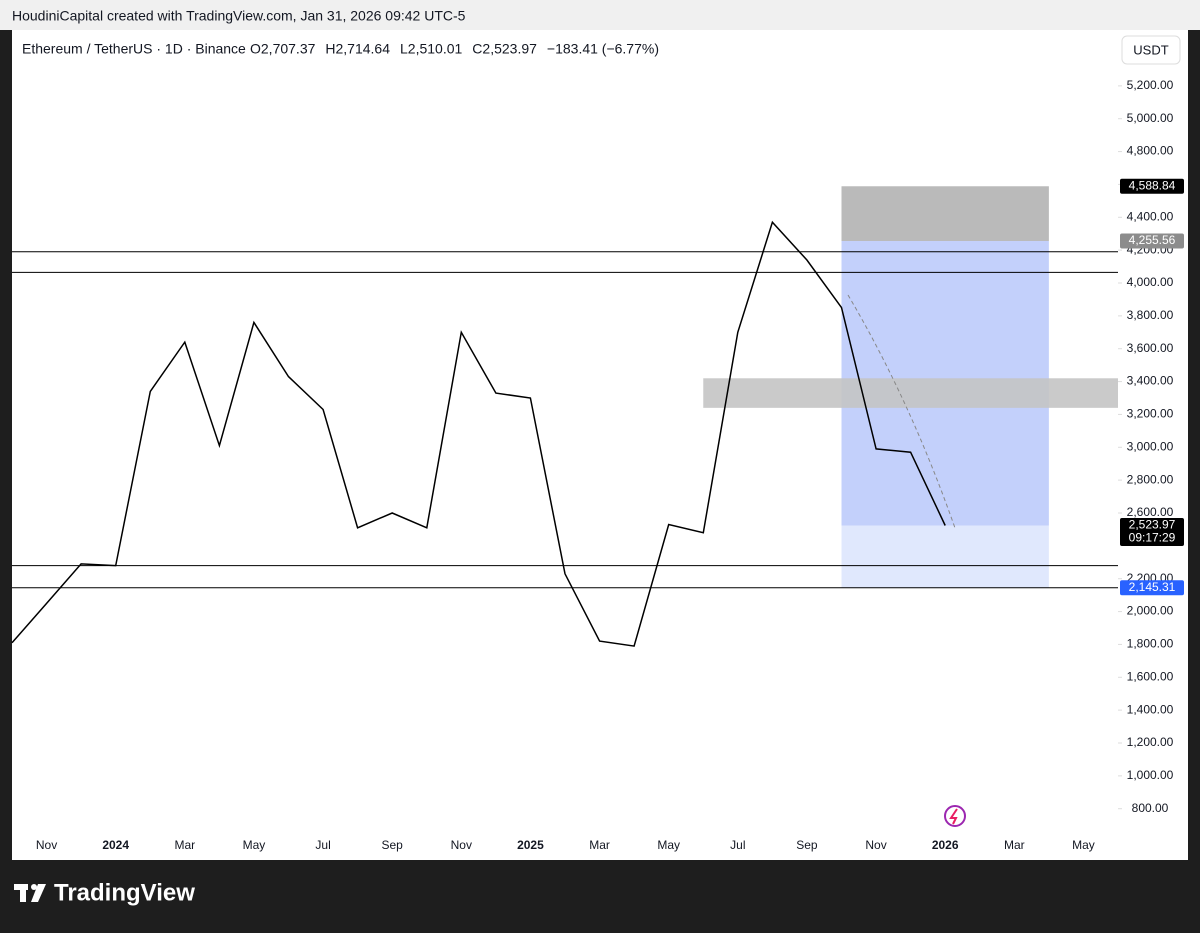 Image resolution: width=1200 pixels, height=933 pixels. I want to click on ohlc-value: −183.41 (−6.77%), so click(603, 49).